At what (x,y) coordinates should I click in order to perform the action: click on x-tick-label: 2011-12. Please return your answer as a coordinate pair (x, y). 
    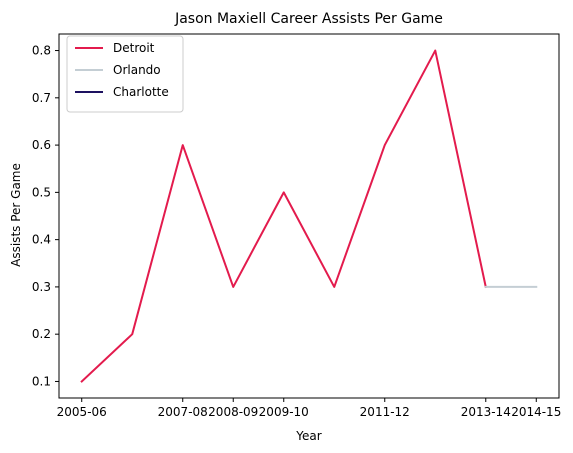
    Looking at the image, I should click on (385, 412).